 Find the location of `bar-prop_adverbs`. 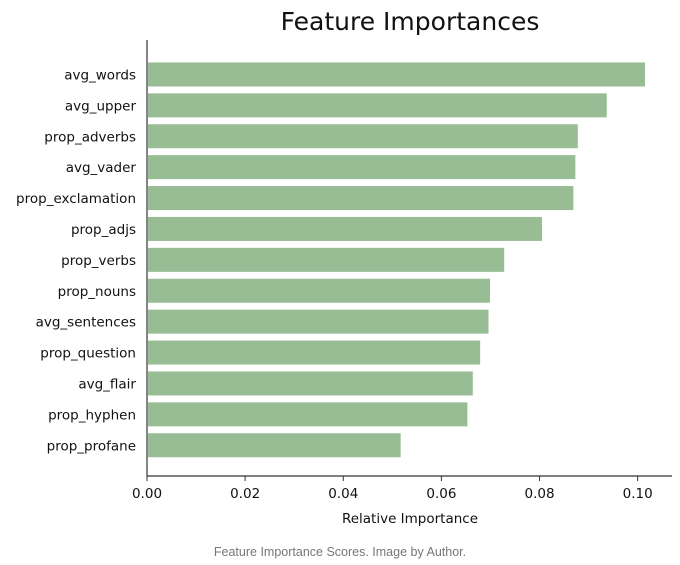

bar-prop_adverbs is located at coordinates (363, 136).